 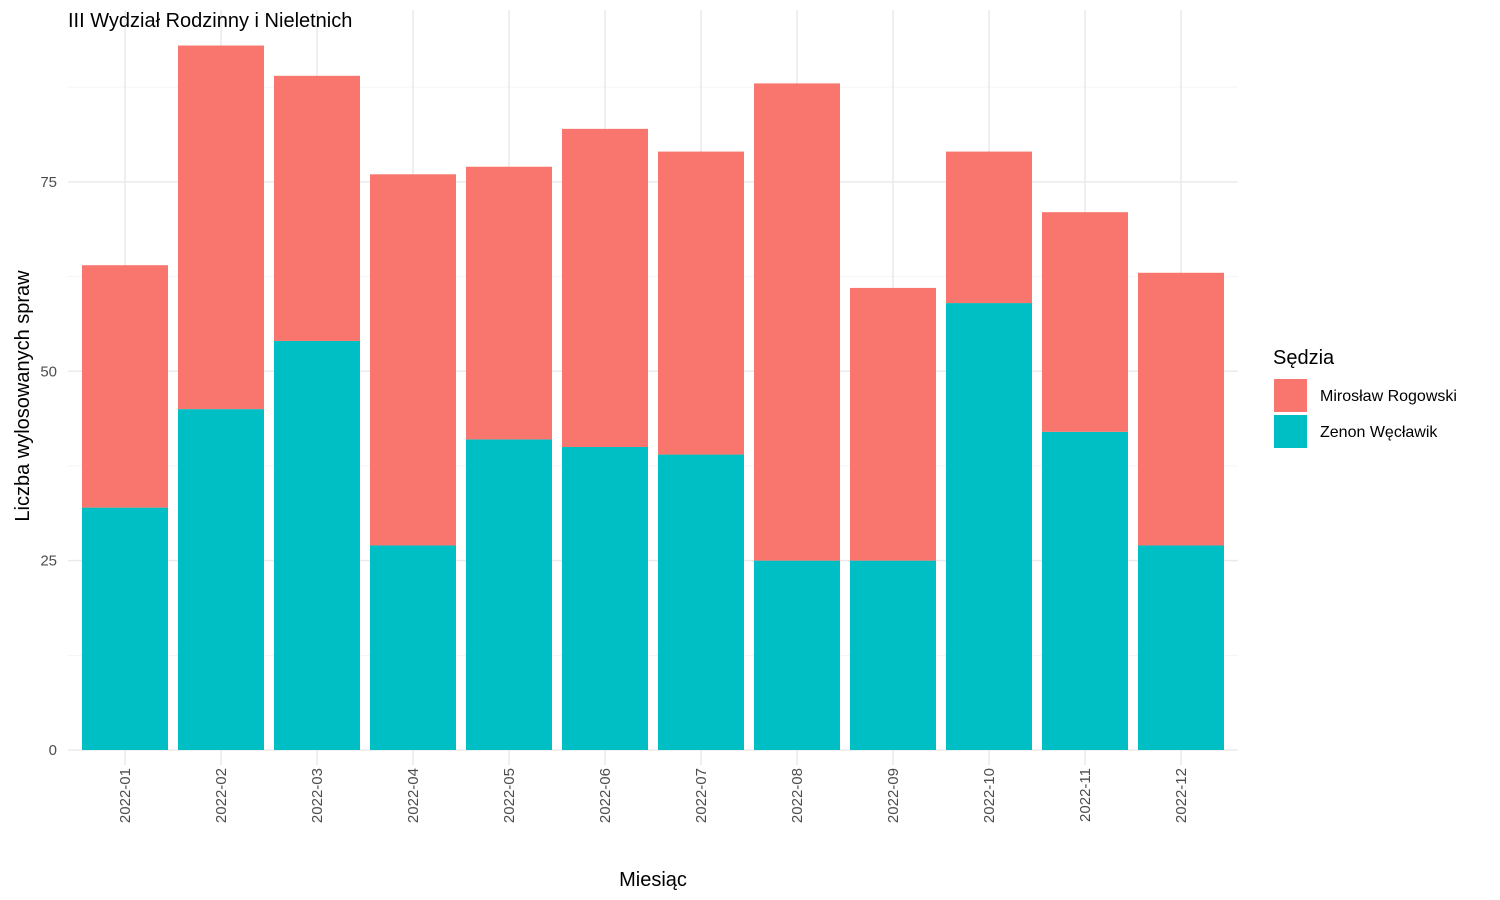 I want to click on x-tick-label: 2022-07, so click(x=701, y=795).